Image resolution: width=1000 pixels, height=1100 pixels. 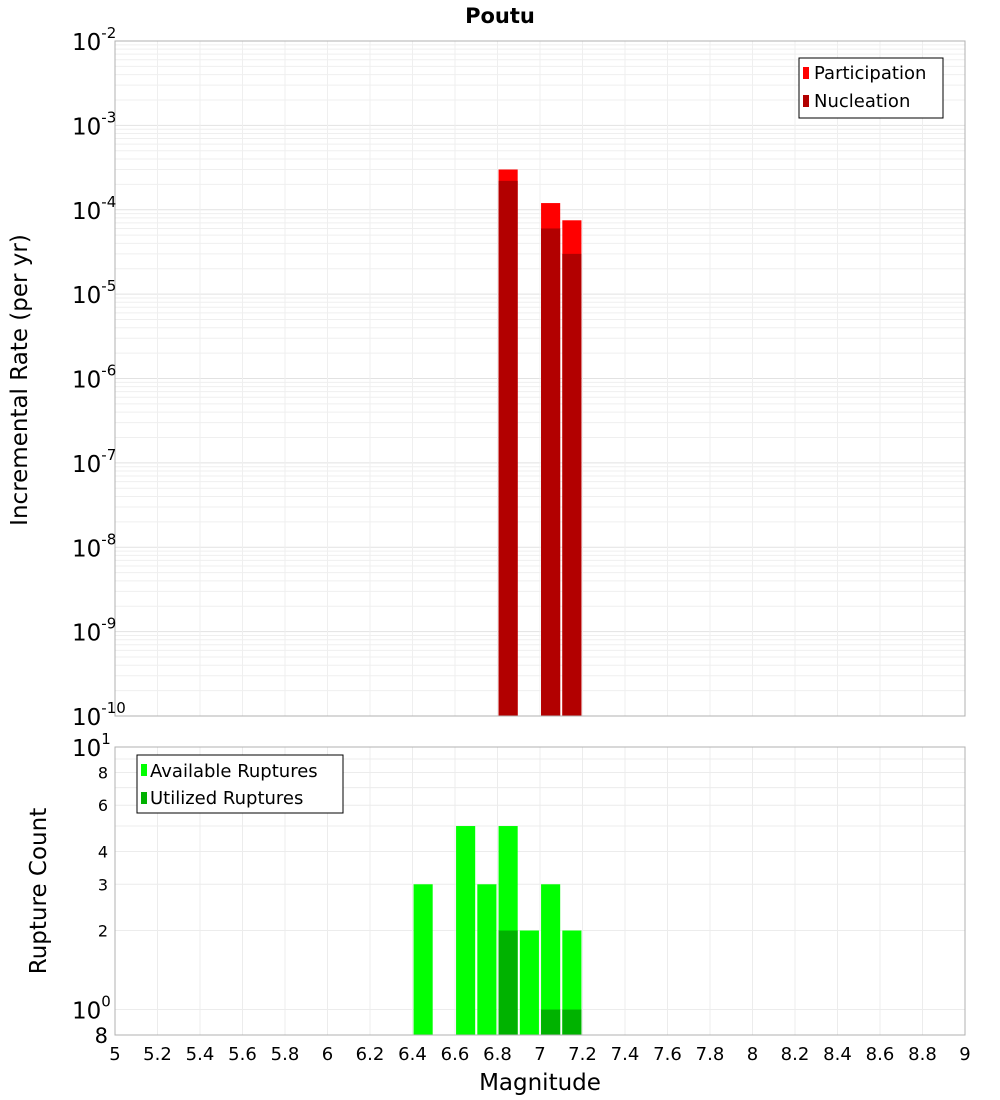 What do you see at coordinates (625, 1054) in the screenshot?
I see `magnitude-x-tick-label: 7.4` at bounding box center [625, 1054].